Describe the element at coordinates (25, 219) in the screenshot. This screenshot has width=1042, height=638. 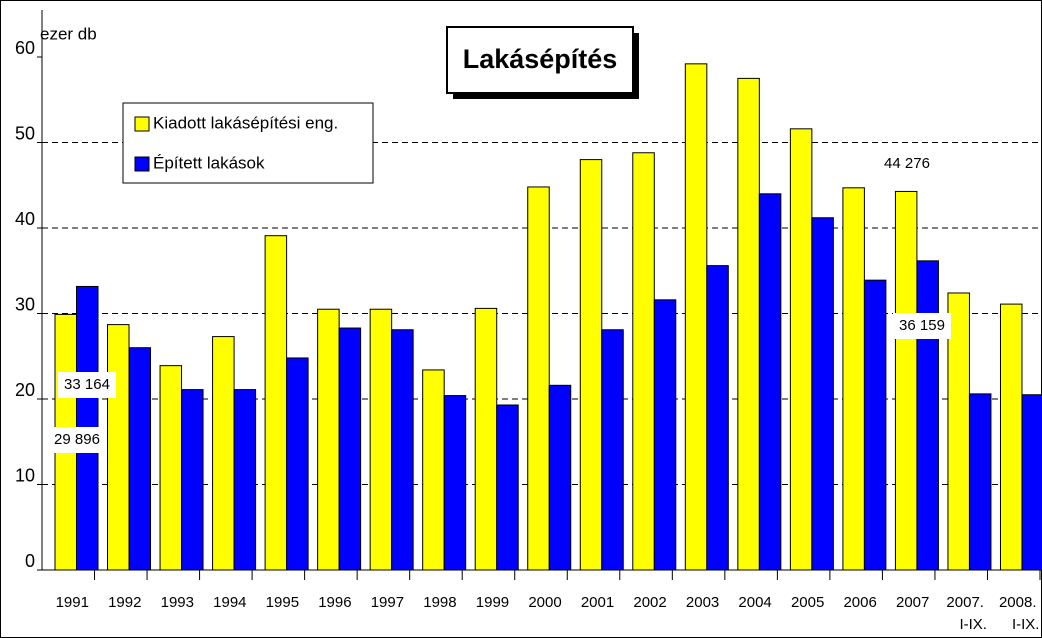
I see `y-tick-label: 40` at that location.